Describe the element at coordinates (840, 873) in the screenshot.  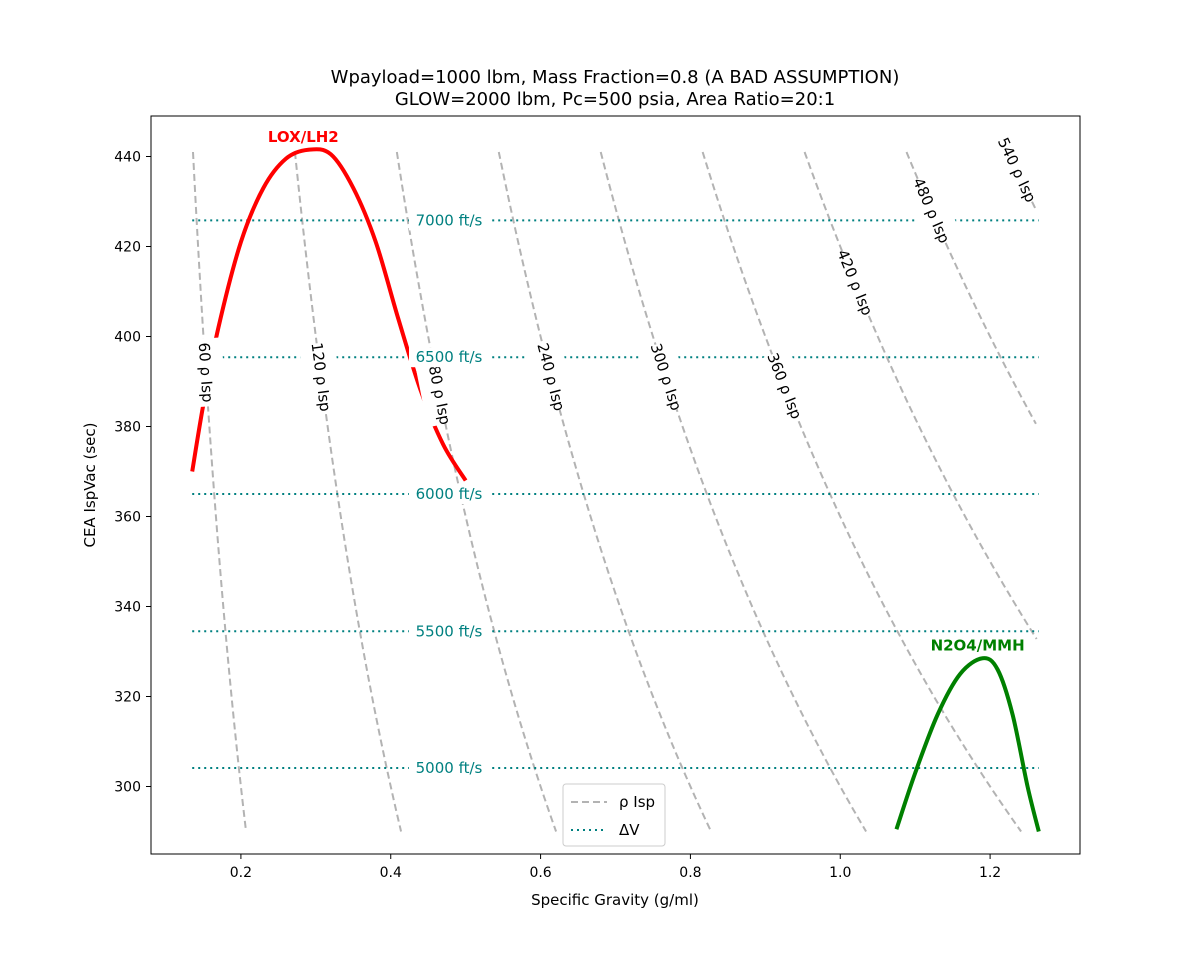
I see `x-tick-label: 1.0` at that location.